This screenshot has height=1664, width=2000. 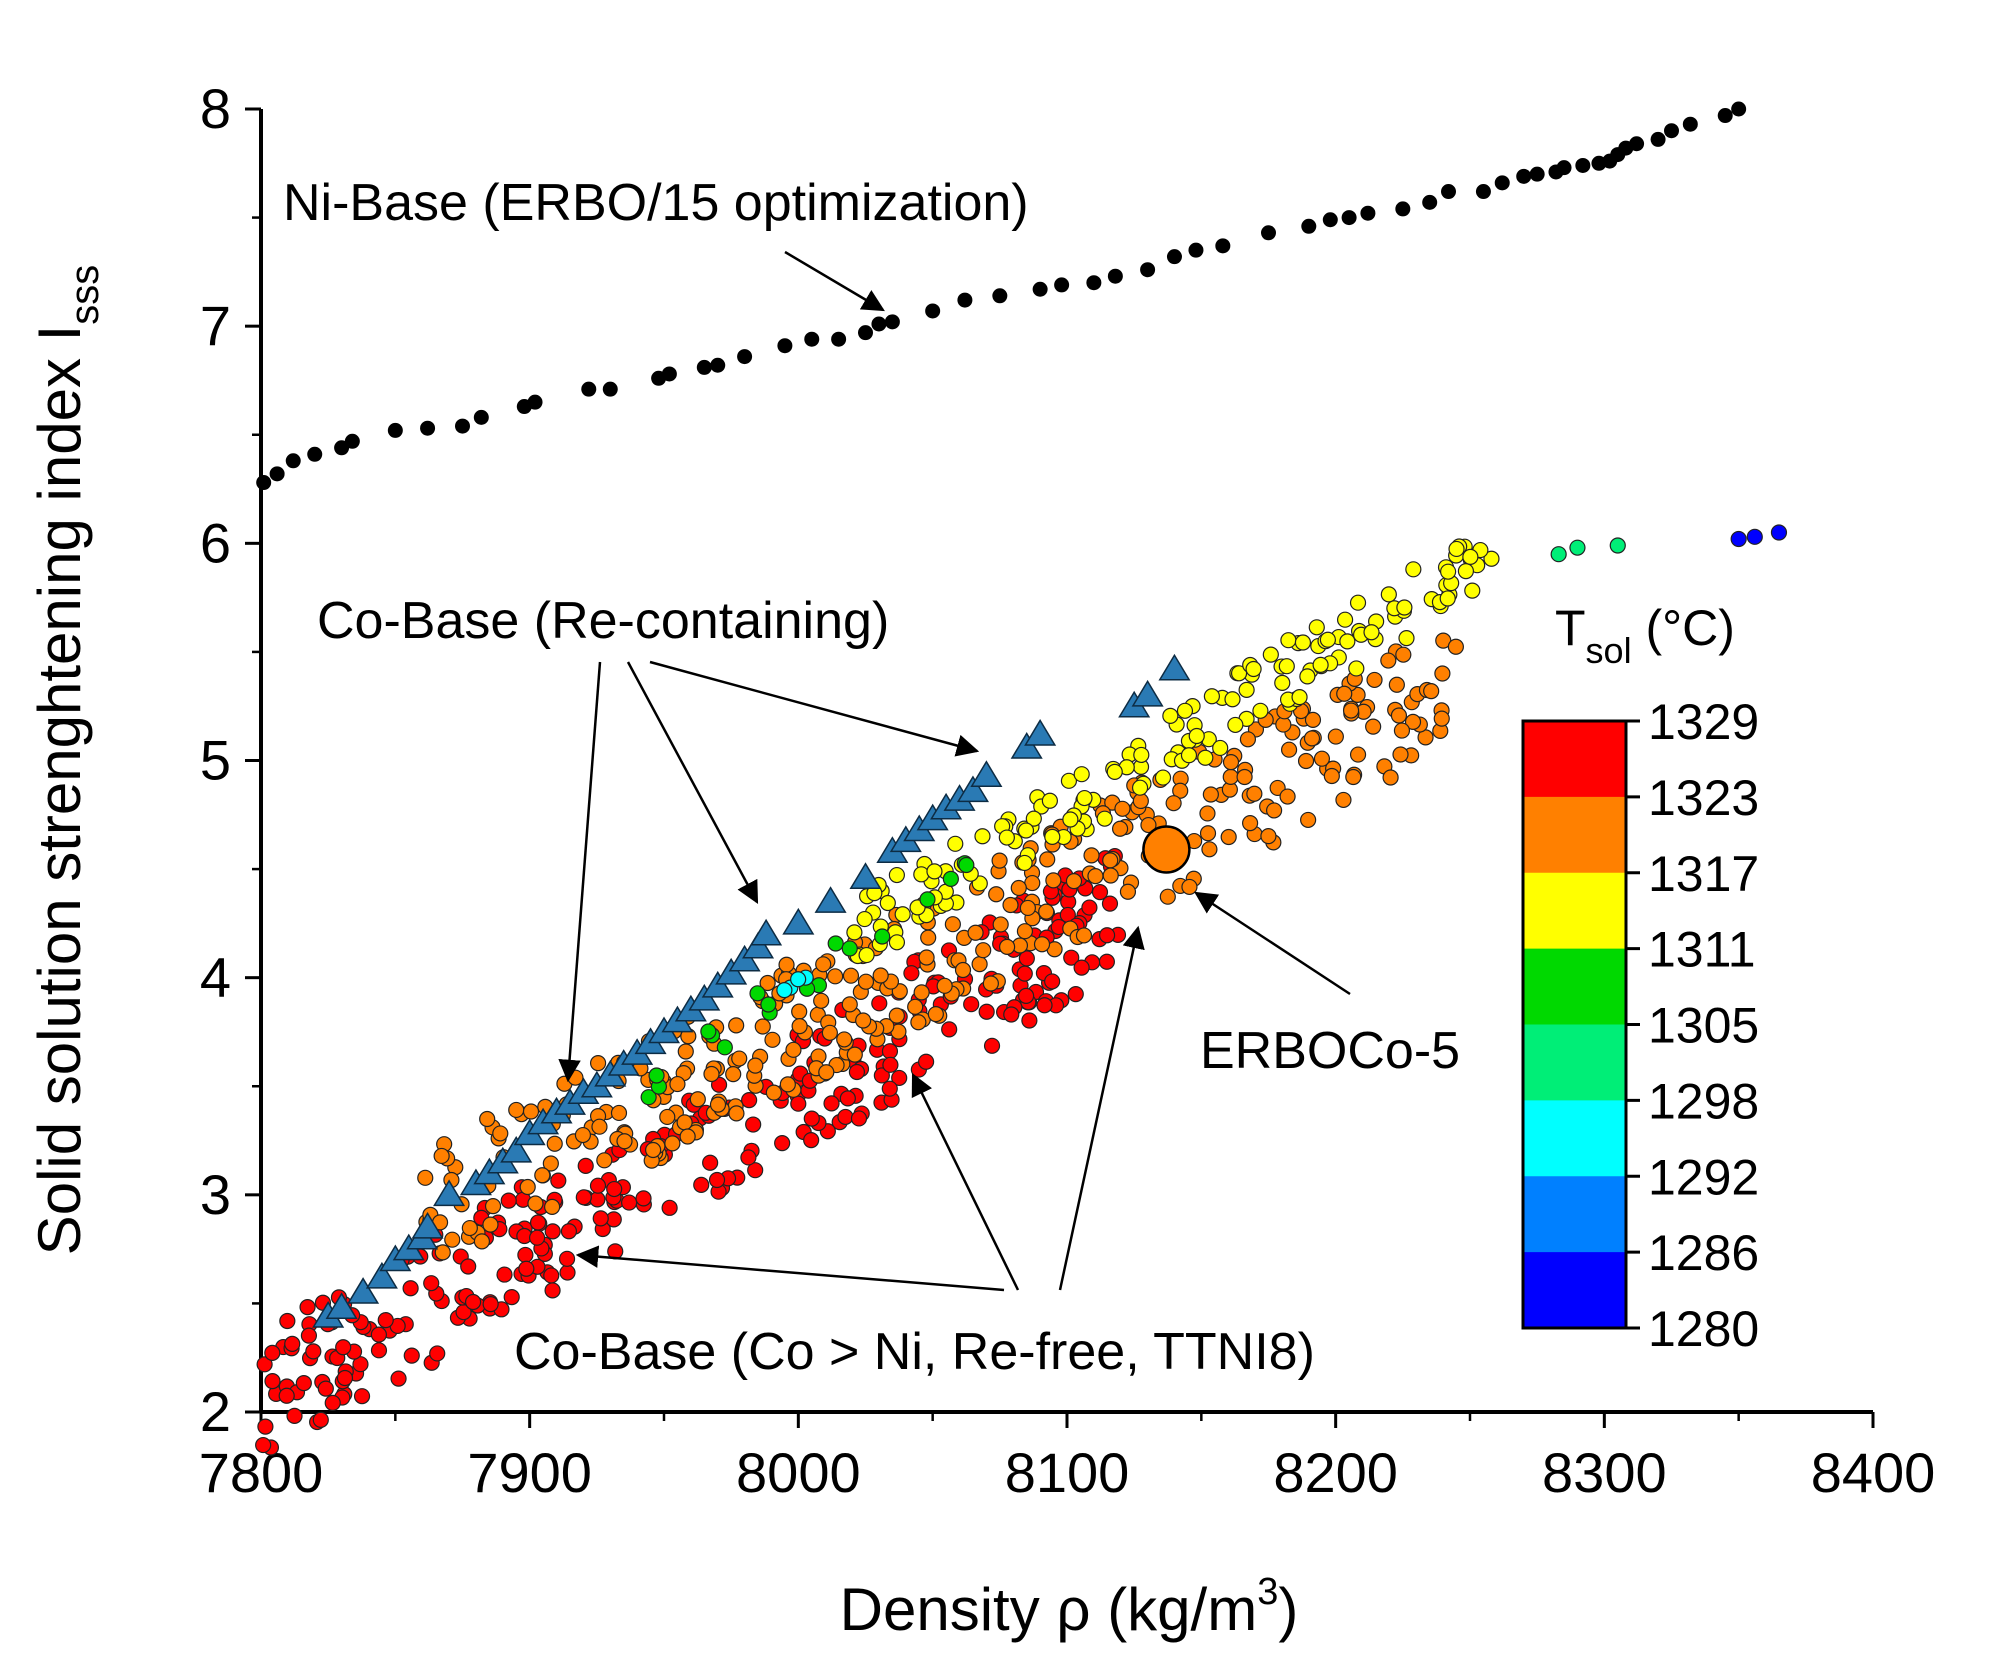 I want to click on x-tick-label: 8000, so click(x=798, y=1472).